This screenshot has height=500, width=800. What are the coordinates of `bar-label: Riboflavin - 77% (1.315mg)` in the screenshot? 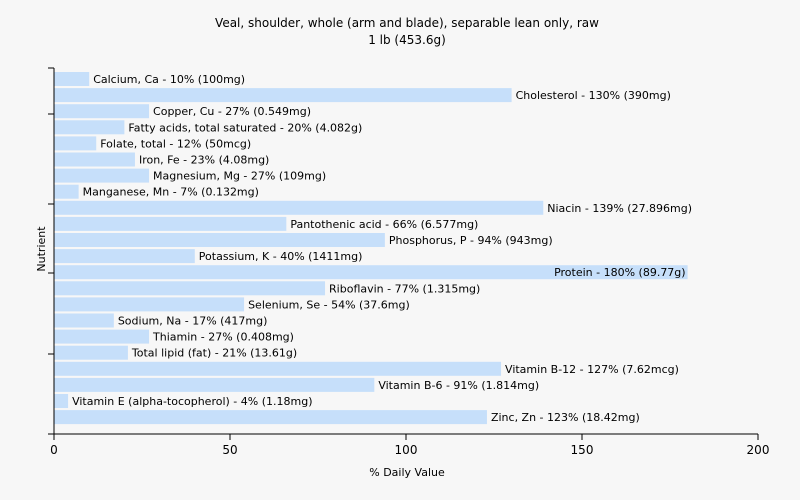 It's located at (404, 288).